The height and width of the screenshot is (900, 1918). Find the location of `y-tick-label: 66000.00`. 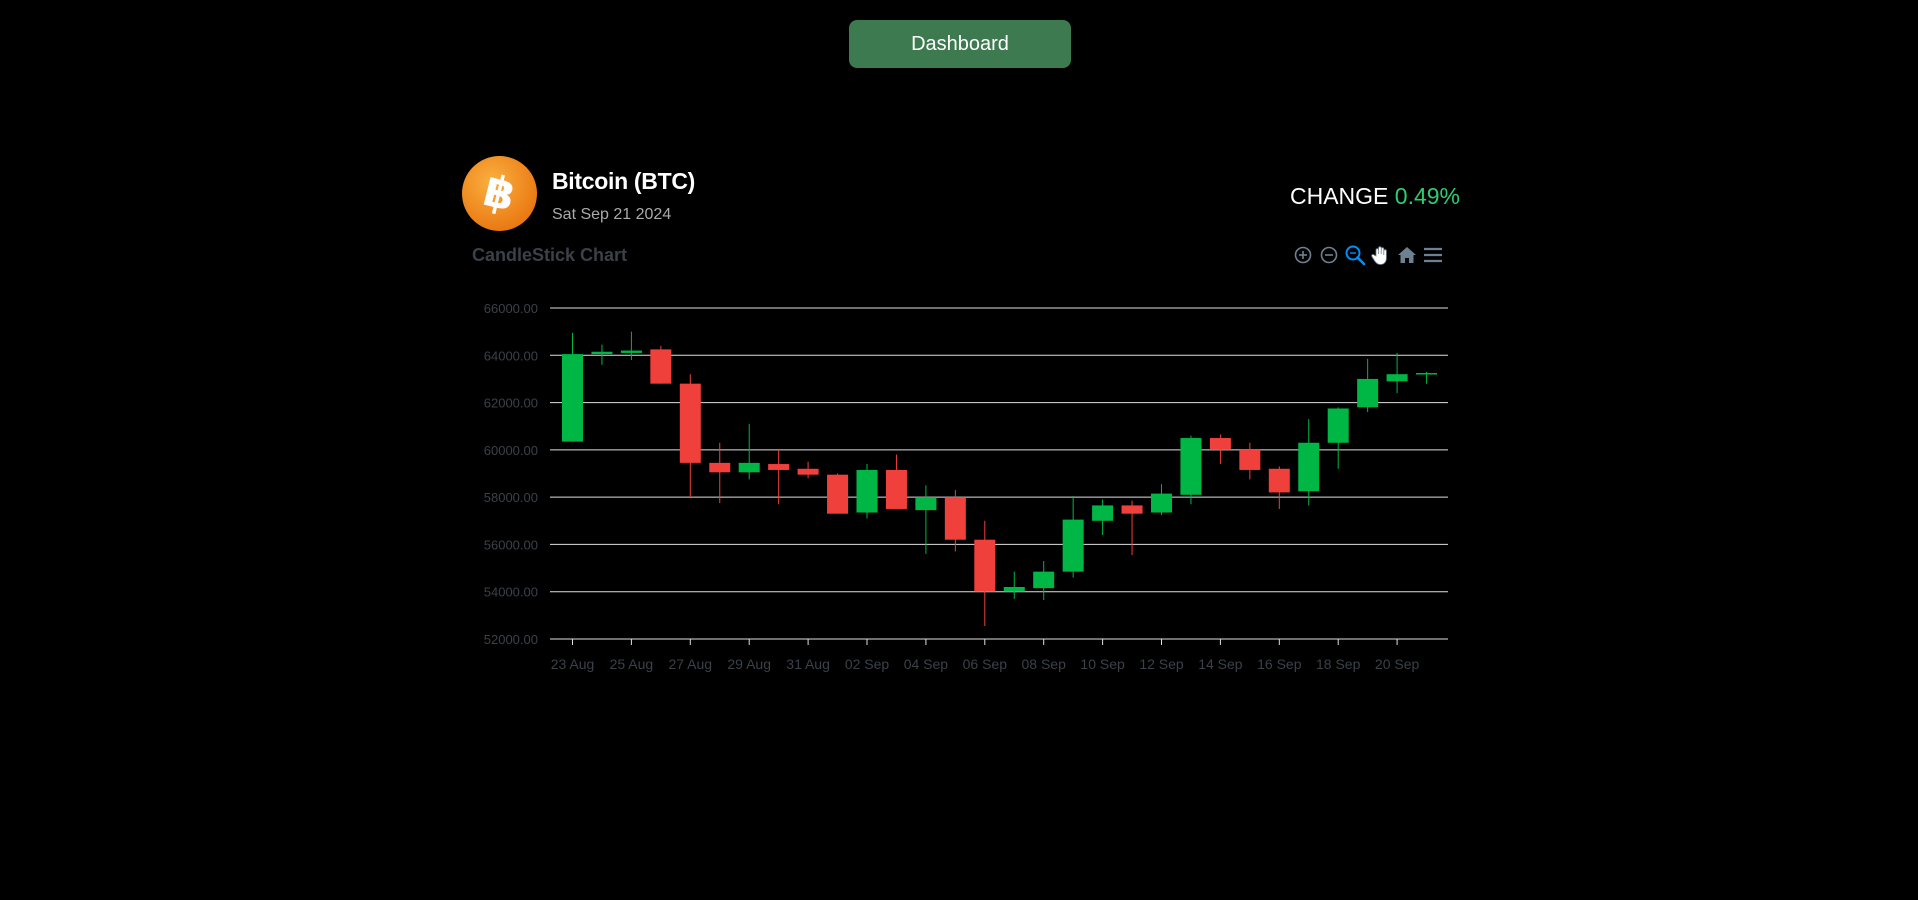

y-tick-label: 66000.00 is located at coordinates (511, 308).